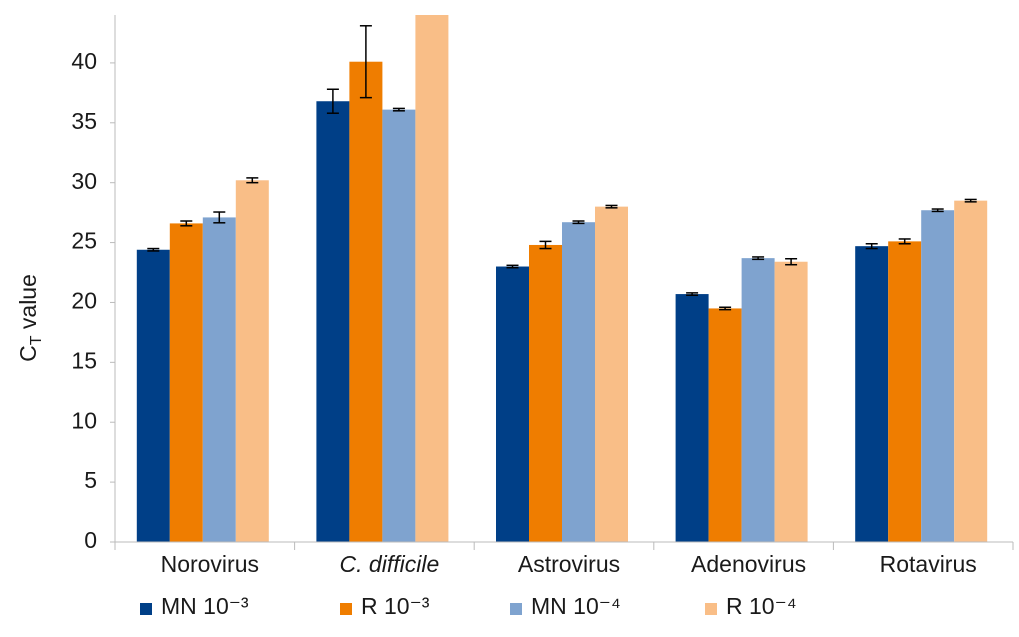 Image resolution: width=1019 pixels, height=637 pixels. What do you see at coordinates (928, 564) in the screenshot?
I see `x-tick-label: Rotavirus` at bounding box center [928, 564].